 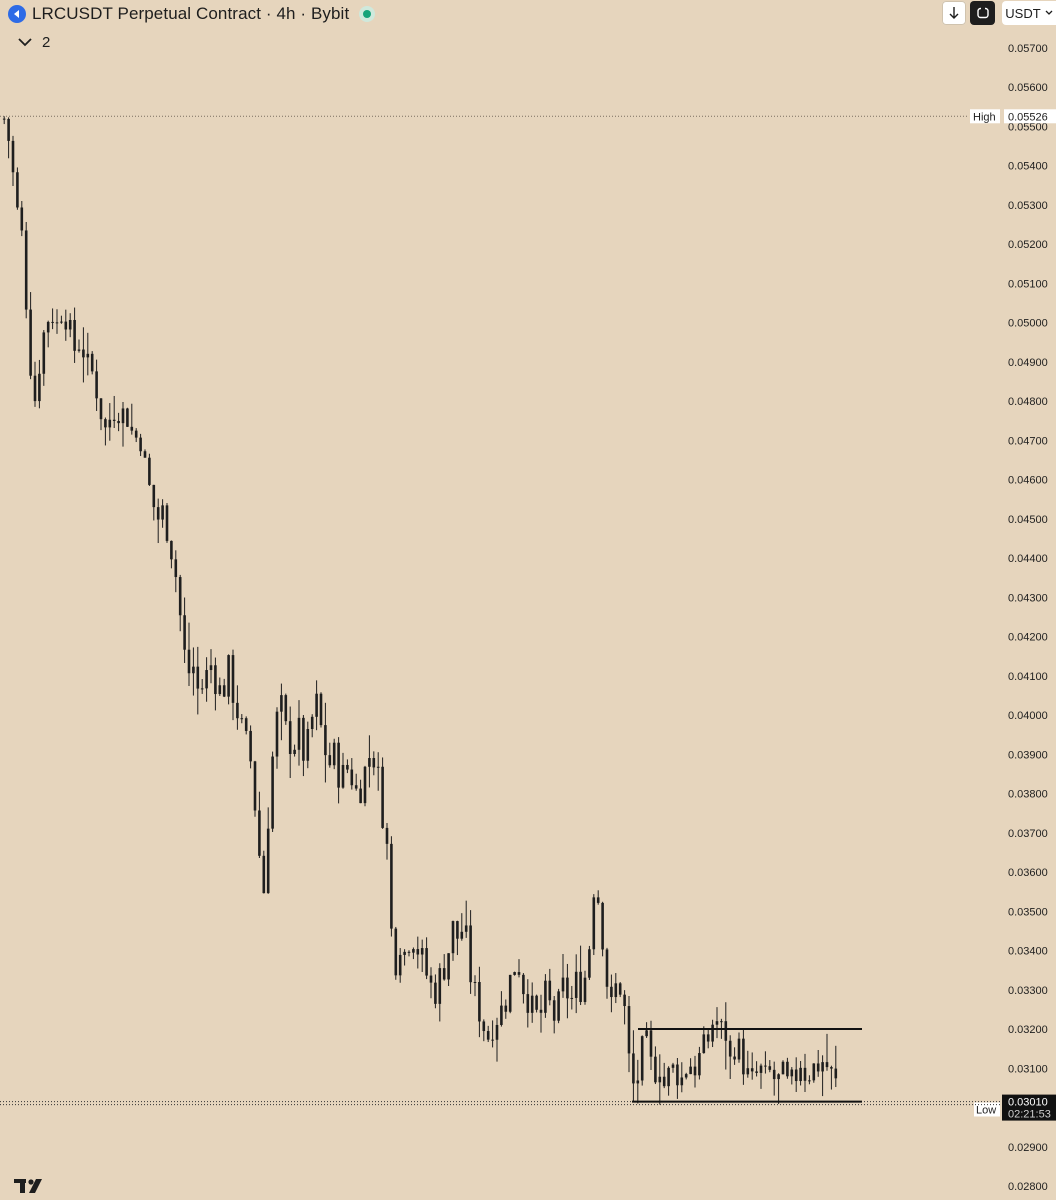 I want to click on tradingview-logo-icon, so click(x=30, y=1188).